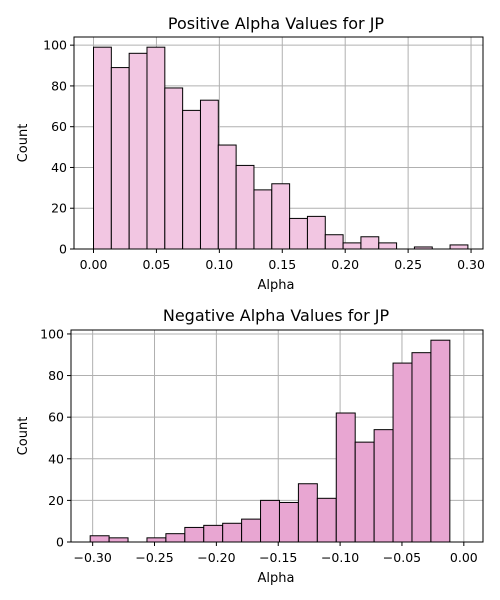  Describe the element at coordinates (408, 264) in the screenshot. I see `x-tick-label: 0.25` at that location.